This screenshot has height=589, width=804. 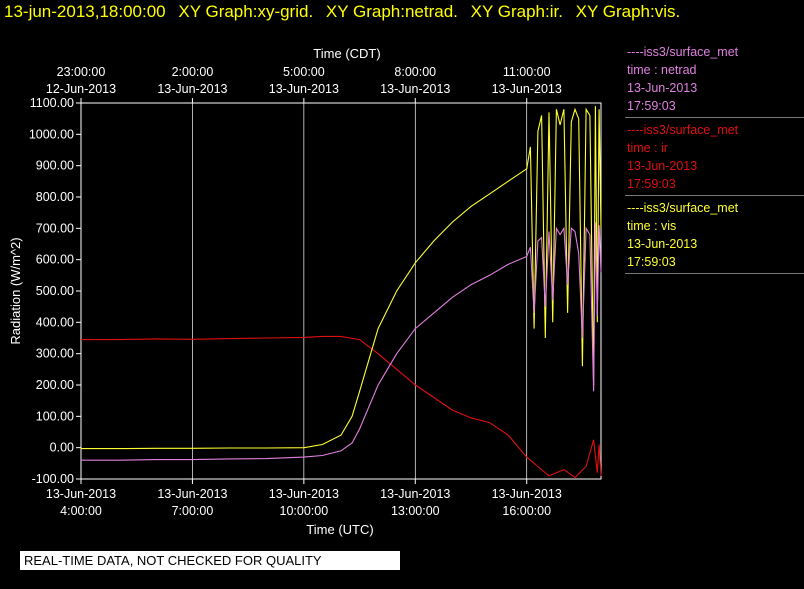 I want to click on y-tick-label: -100.00, so click(x=53, y=479).